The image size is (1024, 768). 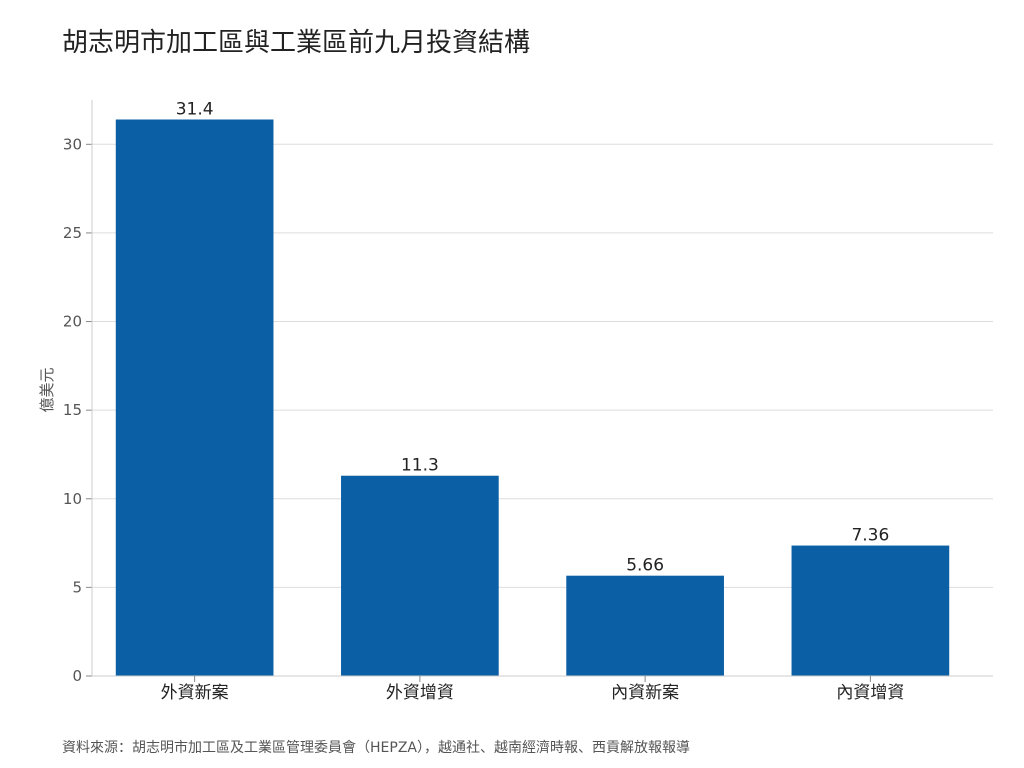 I want to click on y-tick-label: 5, so click(x=77, y=587).